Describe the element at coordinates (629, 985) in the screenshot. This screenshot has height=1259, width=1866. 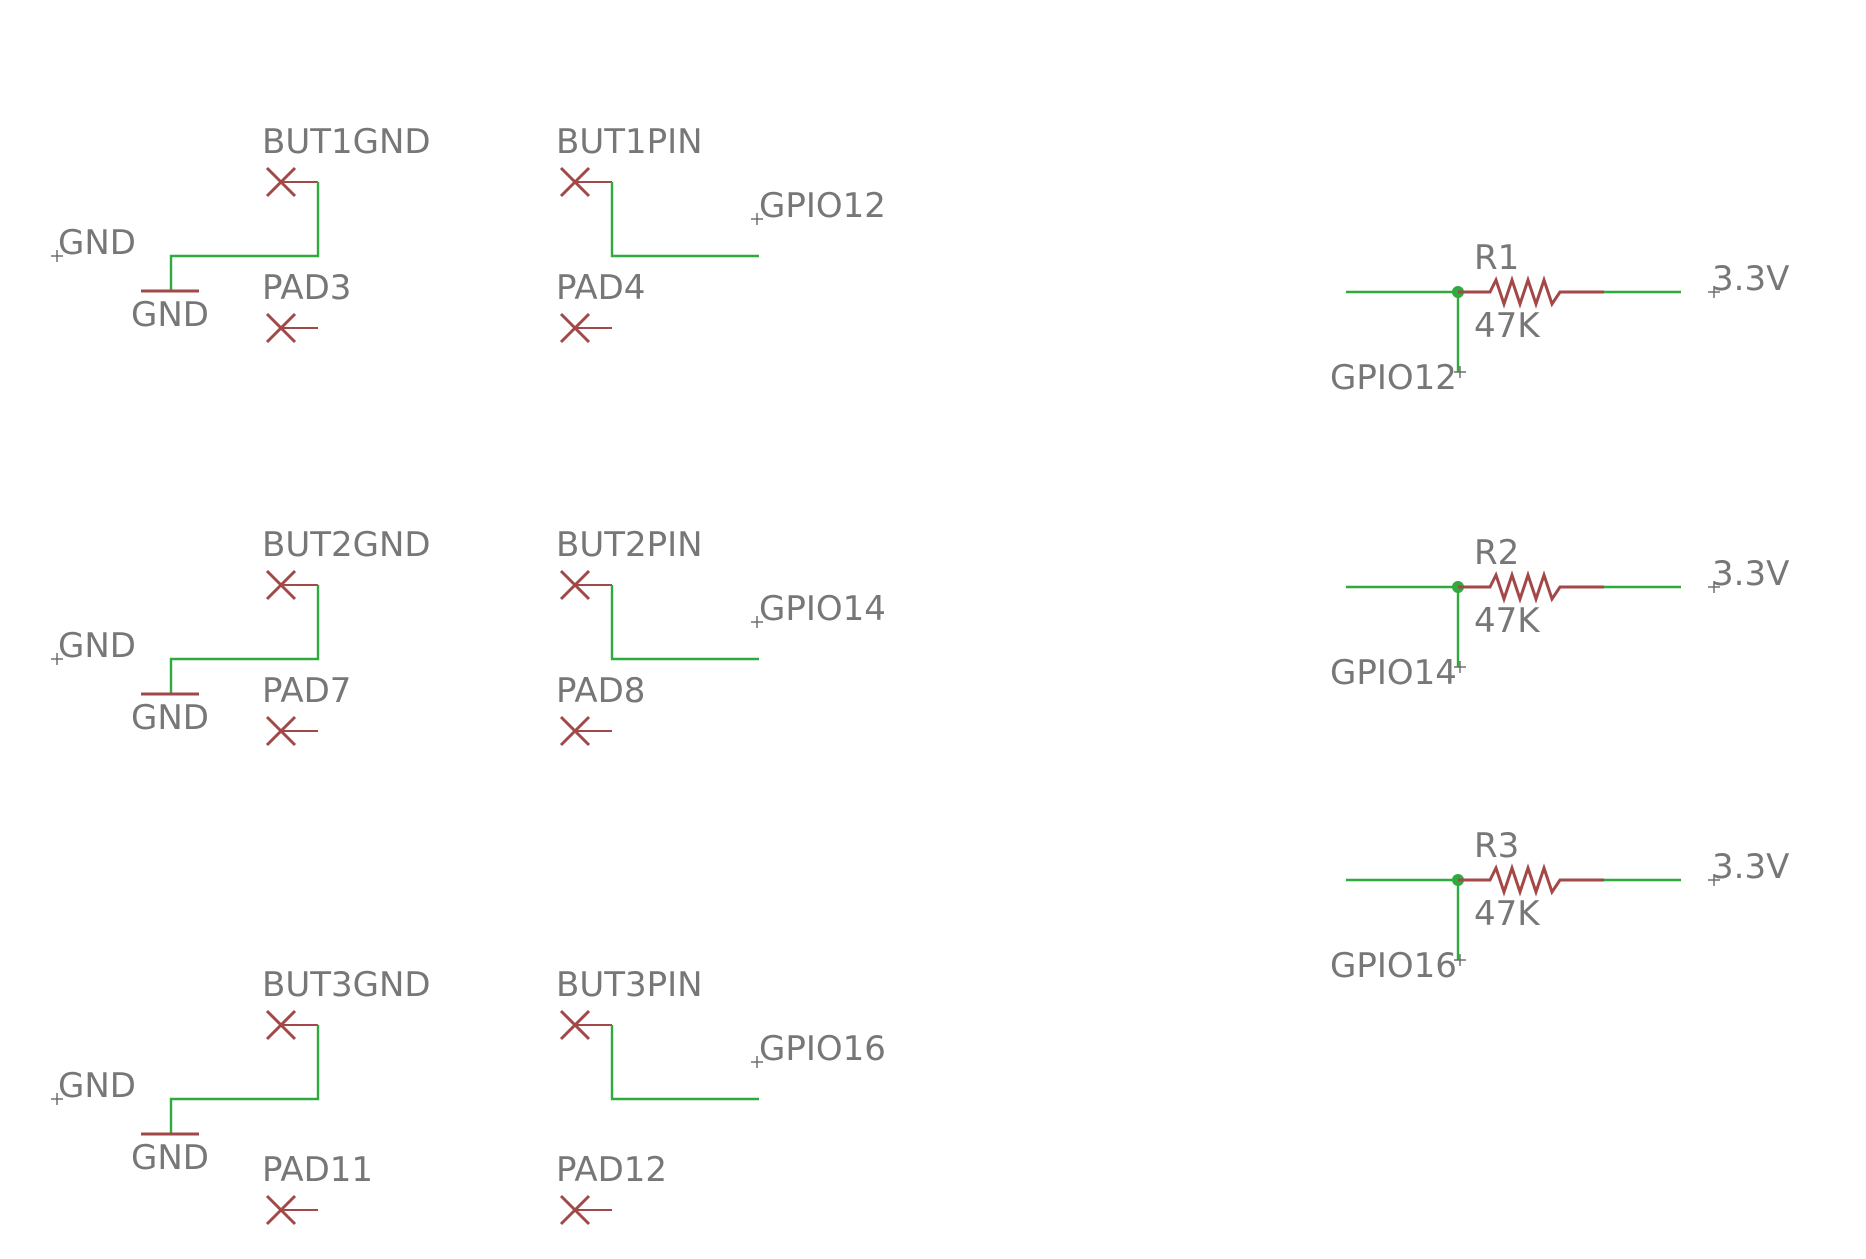
I see `but3pin-label: BUT3PIN` at that location.